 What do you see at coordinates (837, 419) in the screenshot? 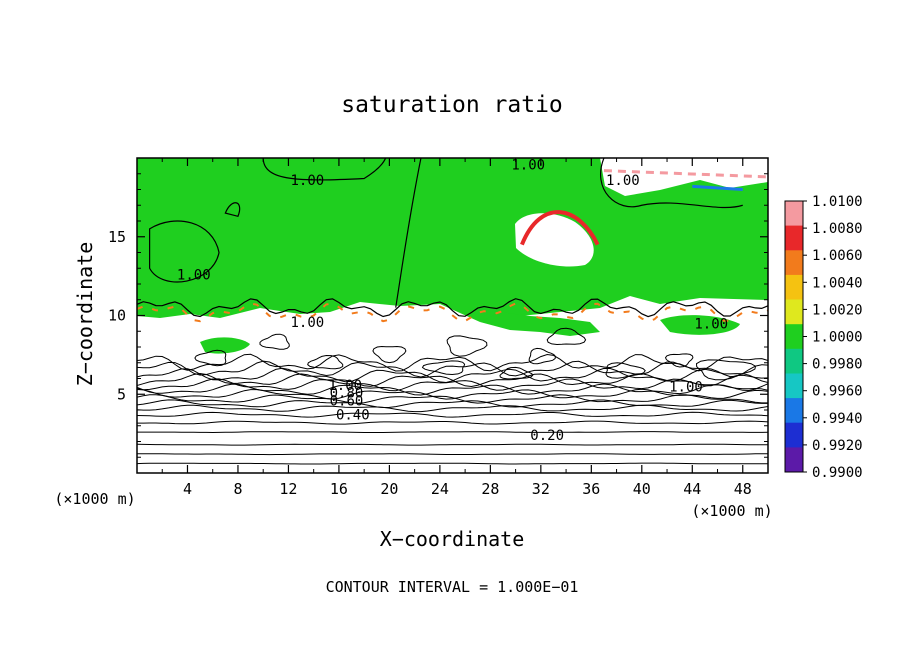
I see `colorbar-label: 0.9940` at bounding box center [837, 419].